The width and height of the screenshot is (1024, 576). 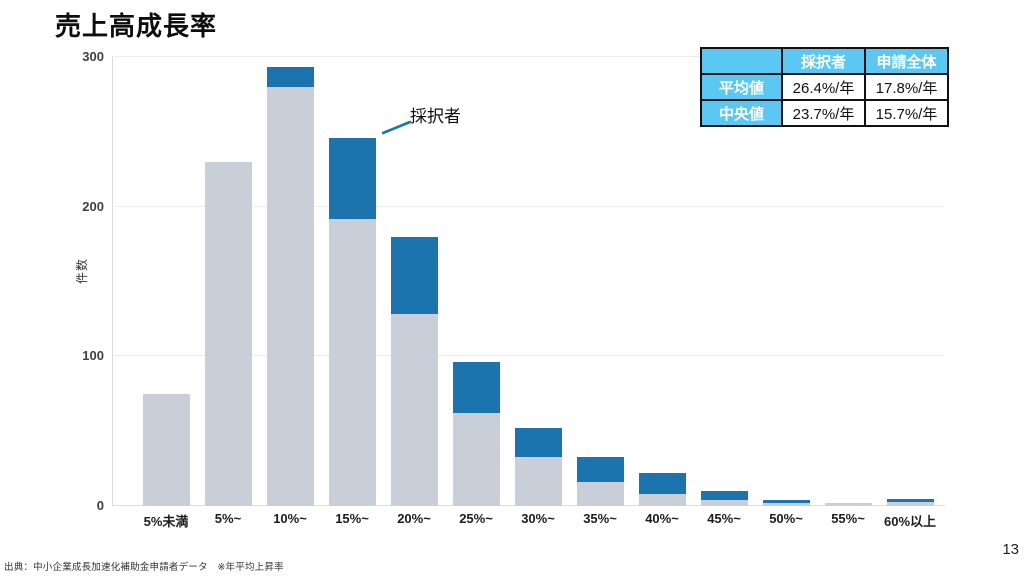 I want to click on bar-segment-adopted-25%~, so click(x=476, y=388).